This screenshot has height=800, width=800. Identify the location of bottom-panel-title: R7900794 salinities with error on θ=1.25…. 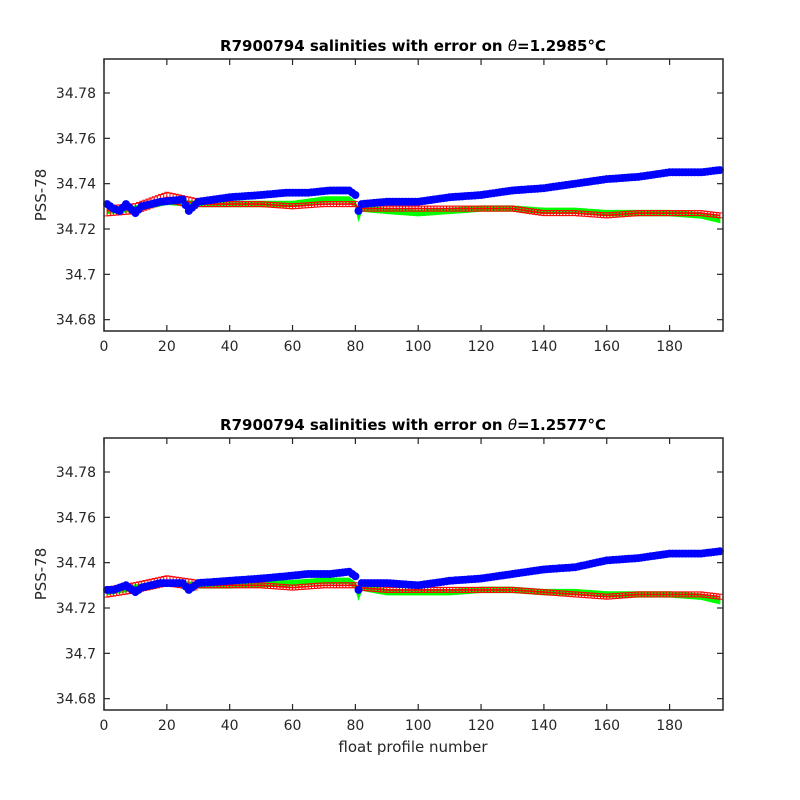
(413, 425).